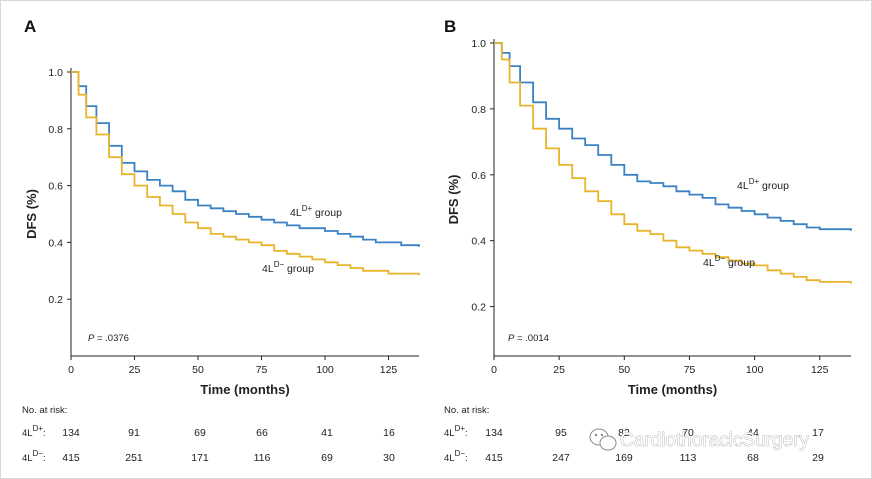  Describe the element at coordinates (753, 458) in the screenshot. I see `at-risk-value: 68` at that location.